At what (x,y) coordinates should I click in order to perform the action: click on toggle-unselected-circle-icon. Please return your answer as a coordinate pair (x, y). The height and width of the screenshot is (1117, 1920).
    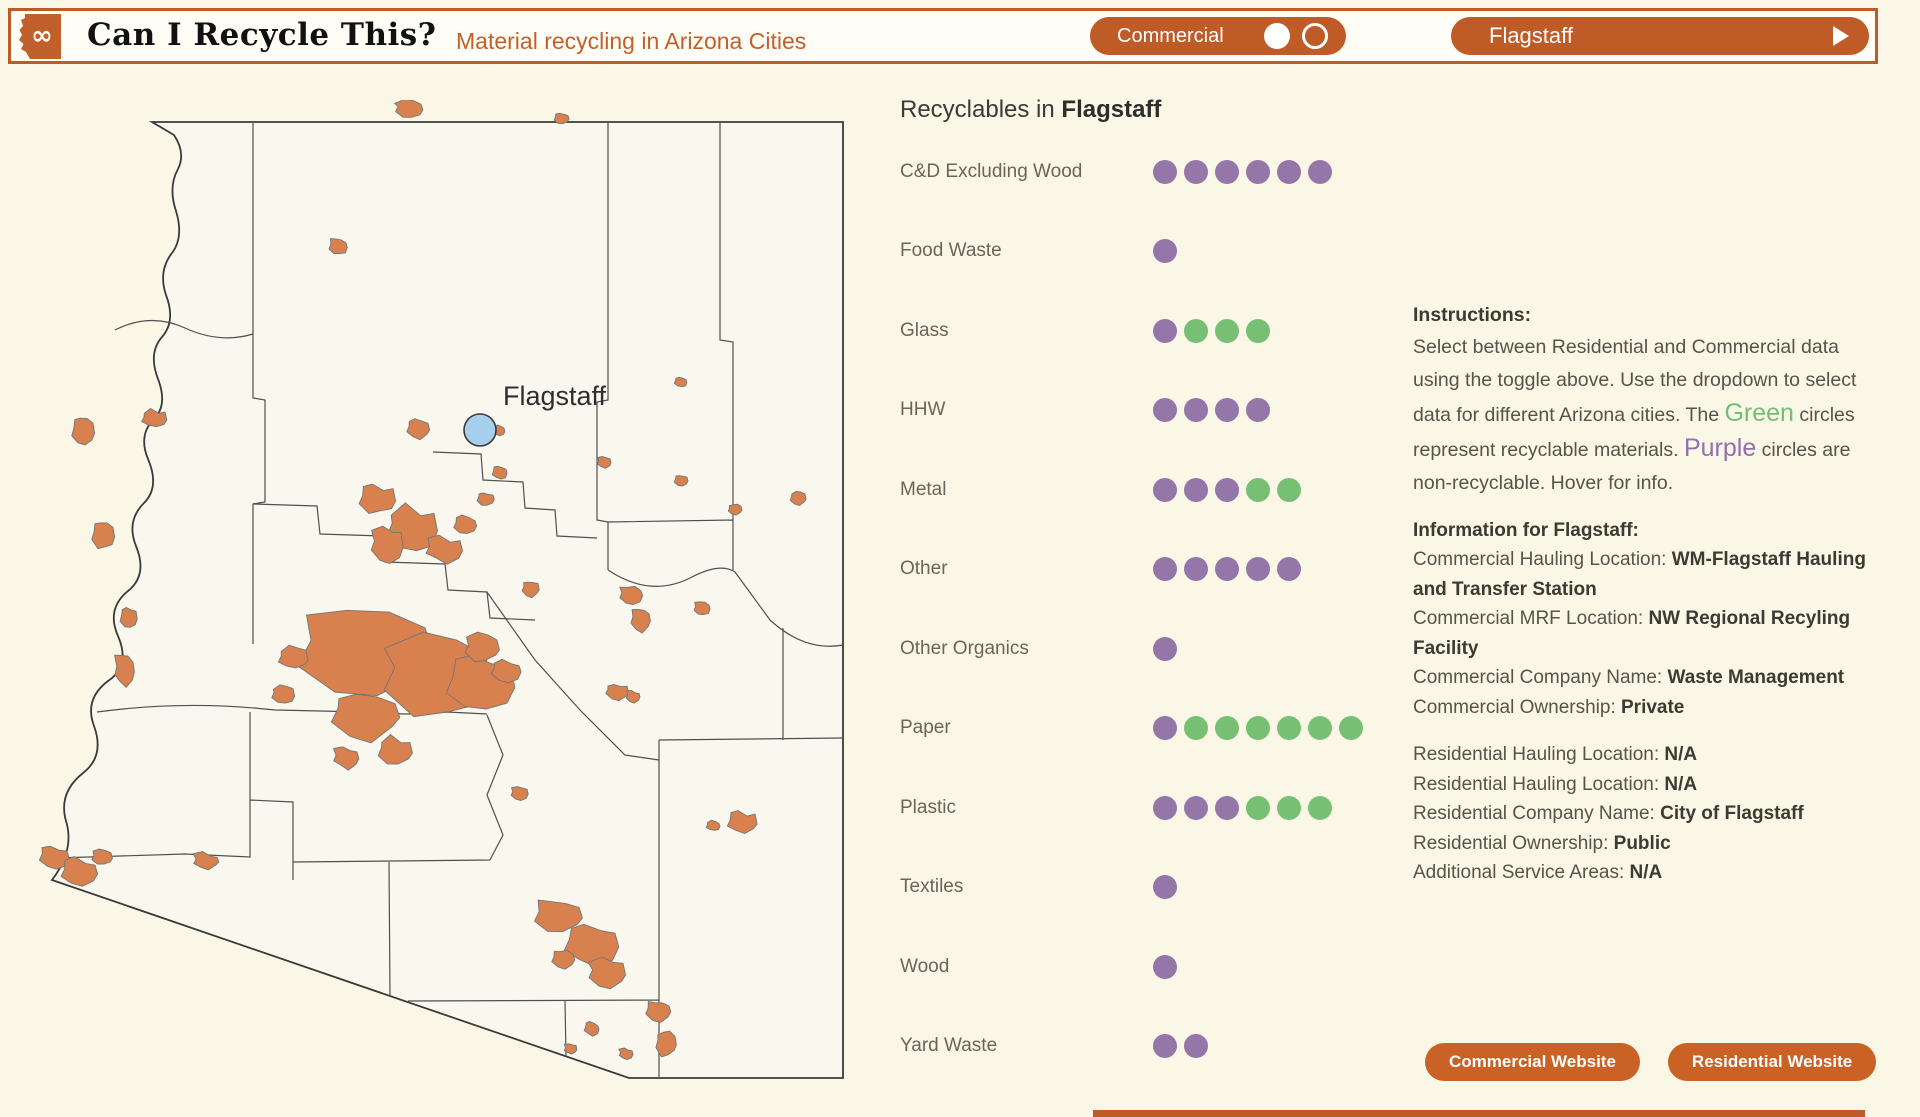
    Looking at the image, I should click on (1315, 36).